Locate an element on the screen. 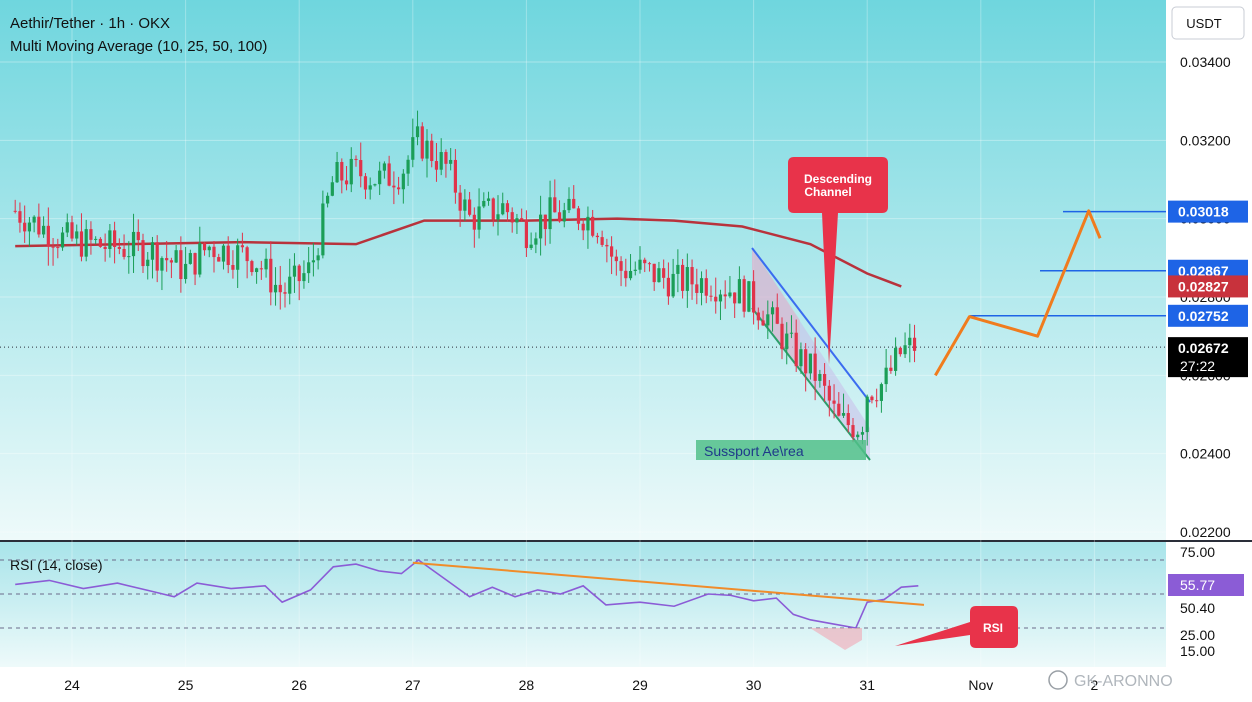  rsi-tick-75: 75.00 is located at coordinates (1197, 552).